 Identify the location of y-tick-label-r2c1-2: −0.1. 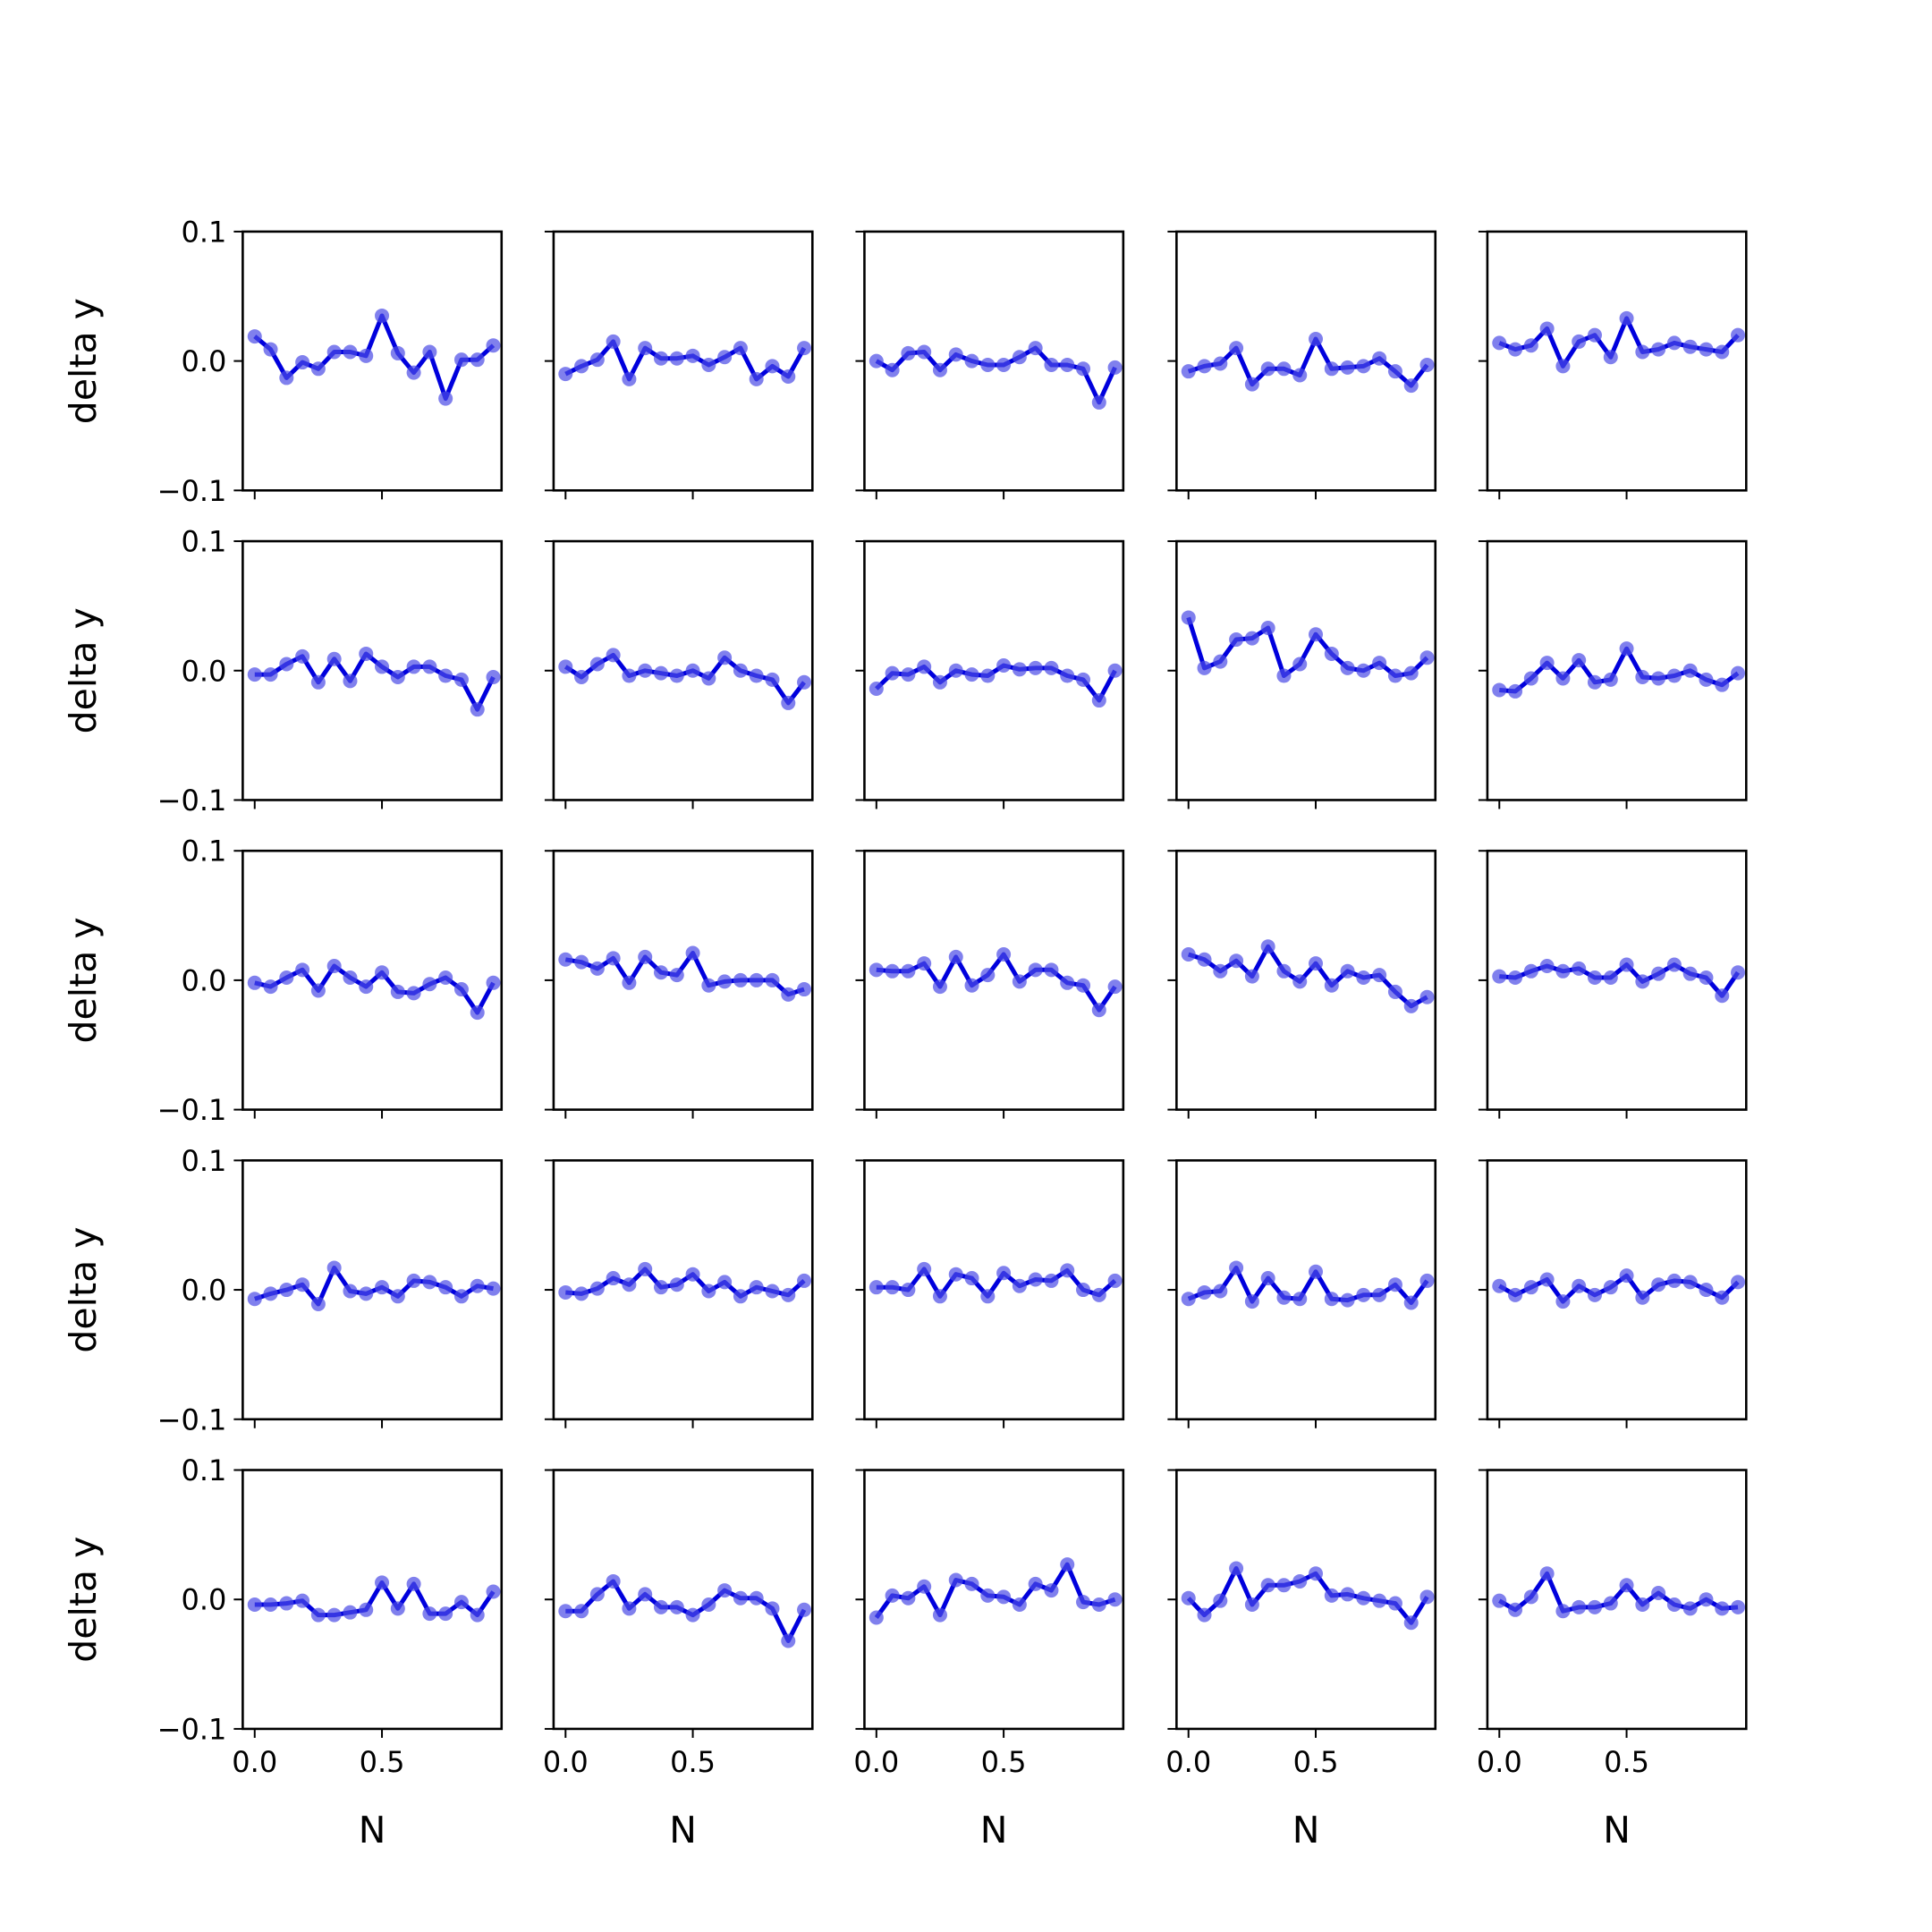
(192, 801).